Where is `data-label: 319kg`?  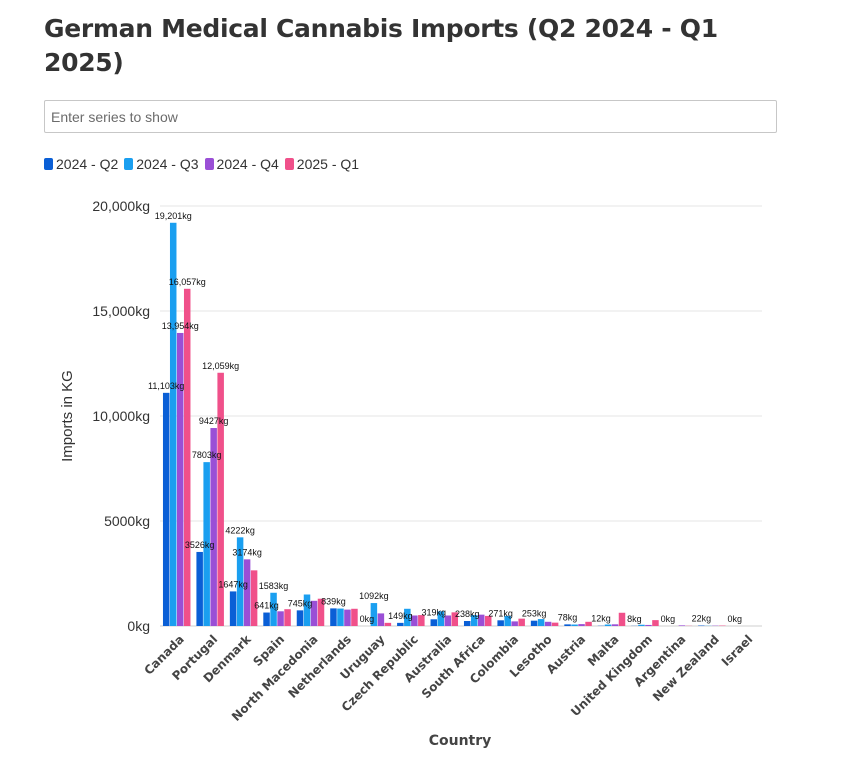
data-label: 319kg is located at coordinates (434, 612).